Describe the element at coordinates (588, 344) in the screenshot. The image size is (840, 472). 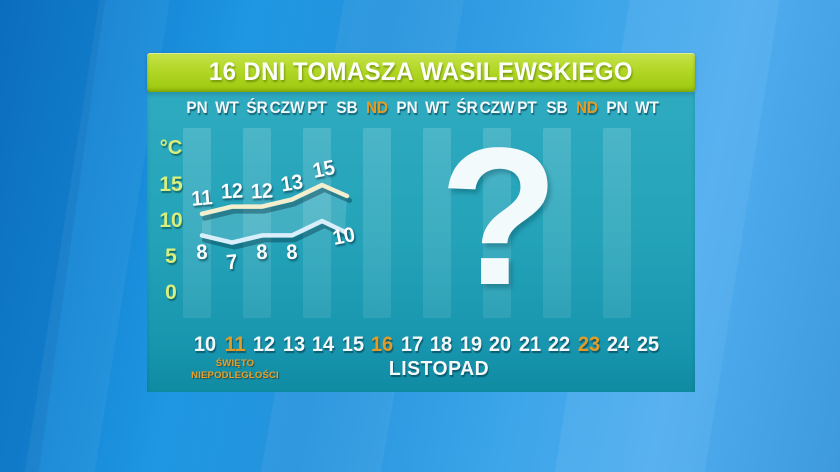
I see `date-label: 23` at that location.